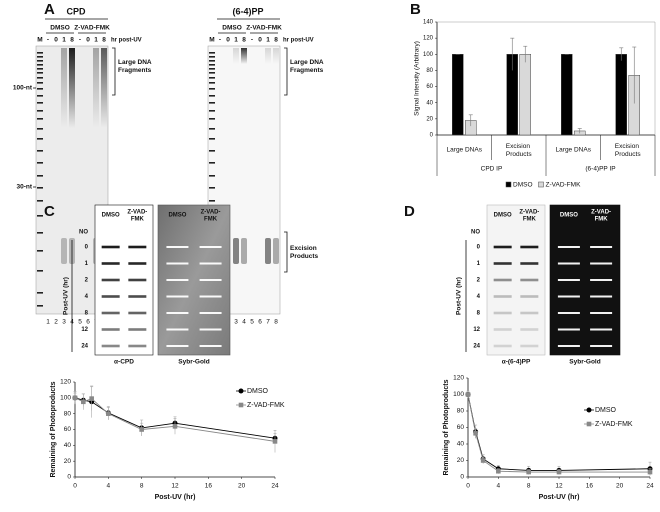 Image resolution: width=660 pixels, height=512 pixels. I want to click on x-tick-label-line: Excision, so click(628, 146).